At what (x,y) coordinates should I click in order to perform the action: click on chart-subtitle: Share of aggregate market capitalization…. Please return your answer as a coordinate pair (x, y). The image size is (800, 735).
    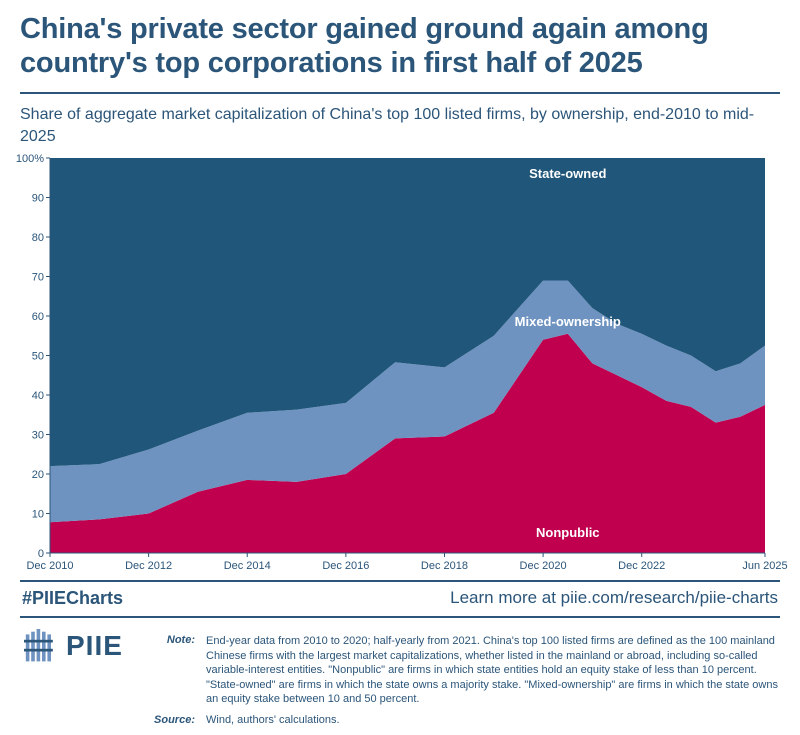
    Looking at the image, I should click on (387, 125).